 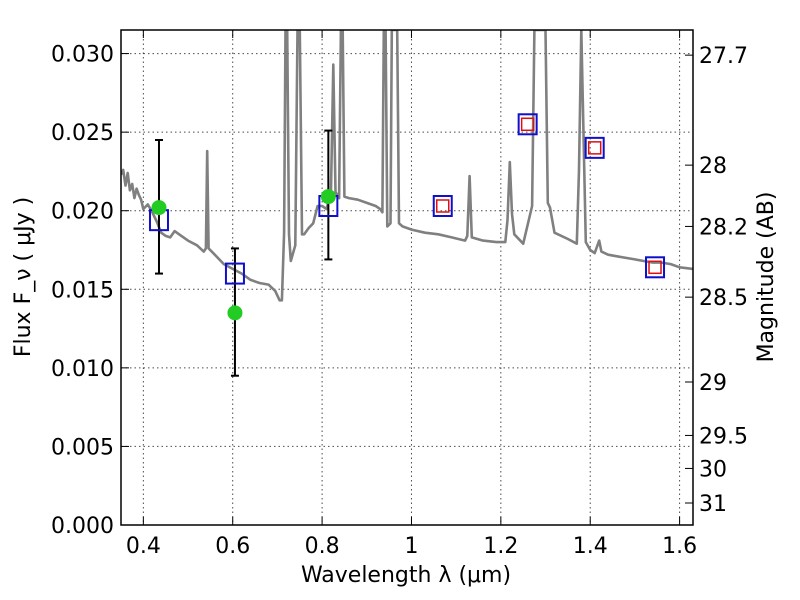 I want to click on right-tick-label: 29.5, so click(x=723, y=436).